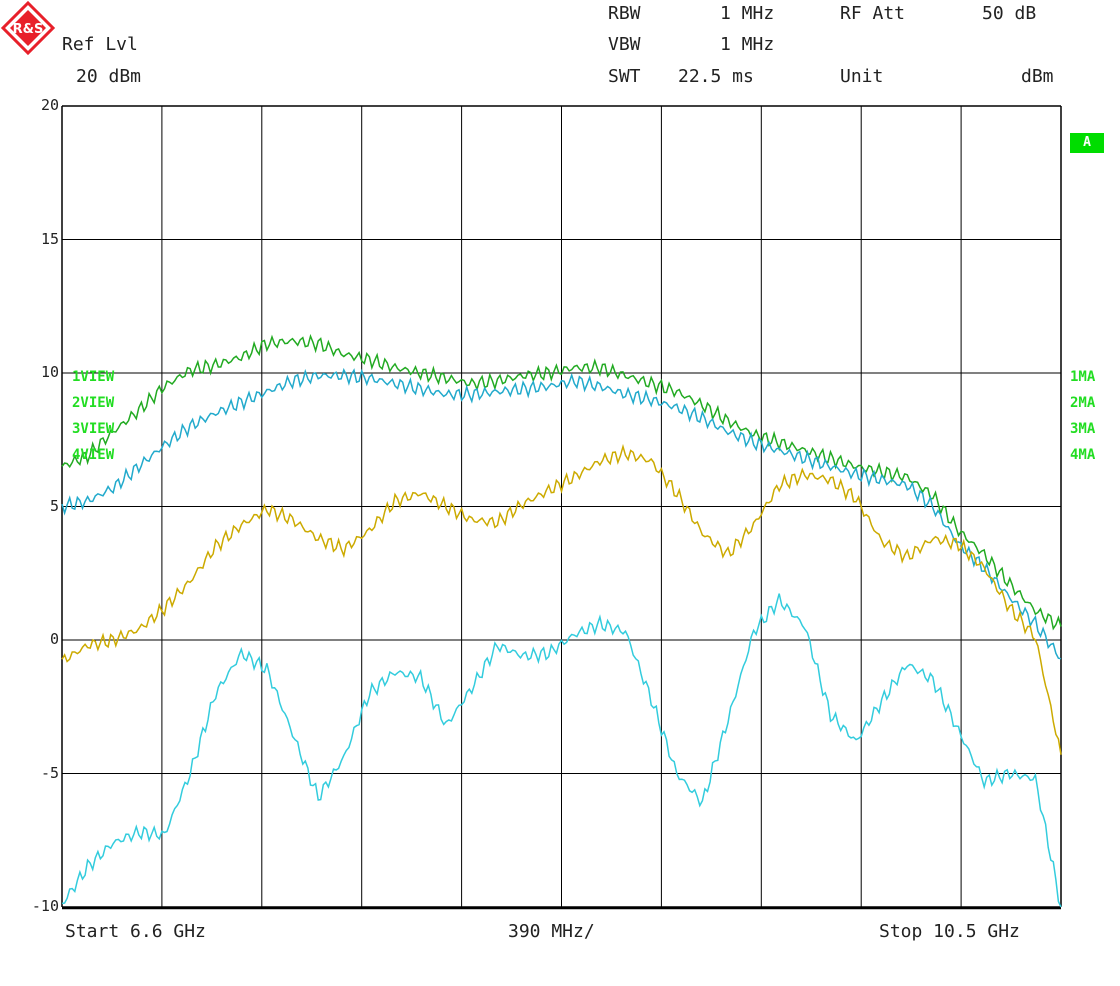  I want to click on logo-diamond, so click(28, 28).